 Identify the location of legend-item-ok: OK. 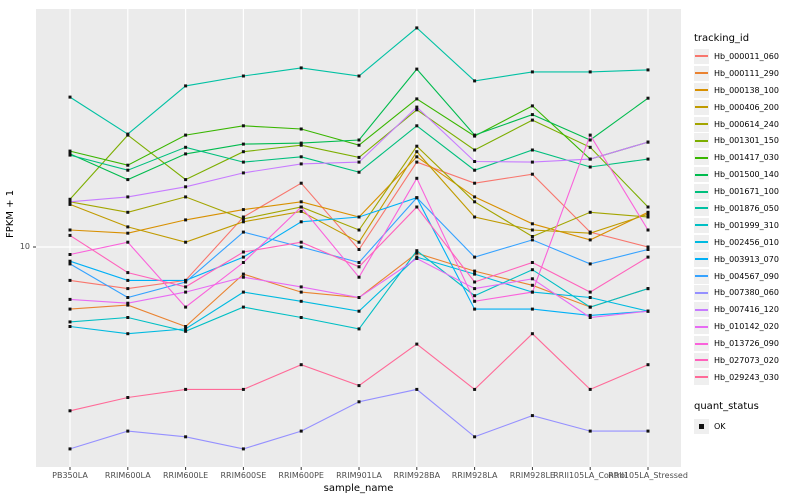
(710, 426).